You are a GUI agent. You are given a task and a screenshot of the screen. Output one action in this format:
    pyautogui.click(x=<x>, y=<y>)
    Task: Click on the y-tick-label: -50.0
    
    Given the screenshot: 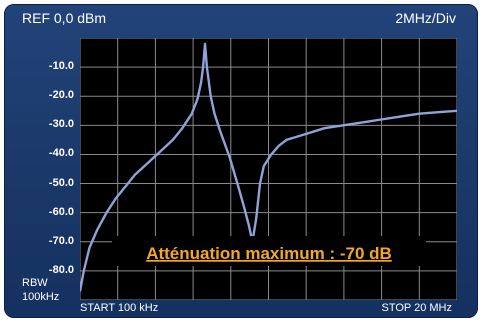 What is the action you would take?
    pyautogui.click(x=61, y=182)
    